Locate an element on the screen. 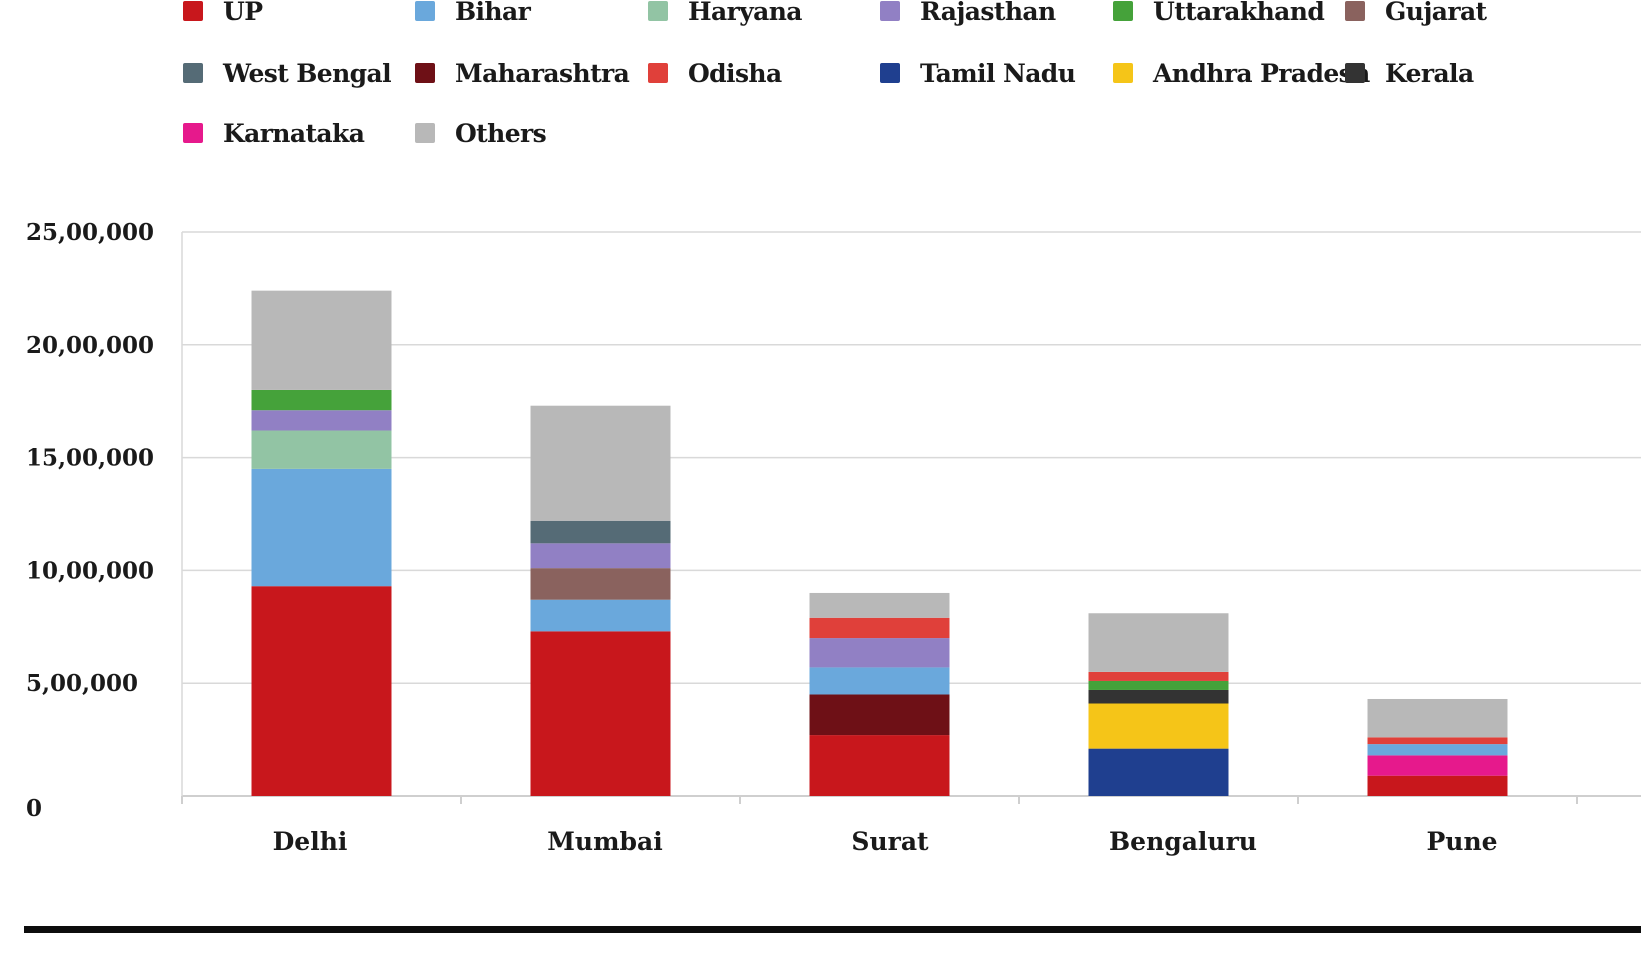  bar-segment-bengaluru-others is located at coordinates (1158, 642).